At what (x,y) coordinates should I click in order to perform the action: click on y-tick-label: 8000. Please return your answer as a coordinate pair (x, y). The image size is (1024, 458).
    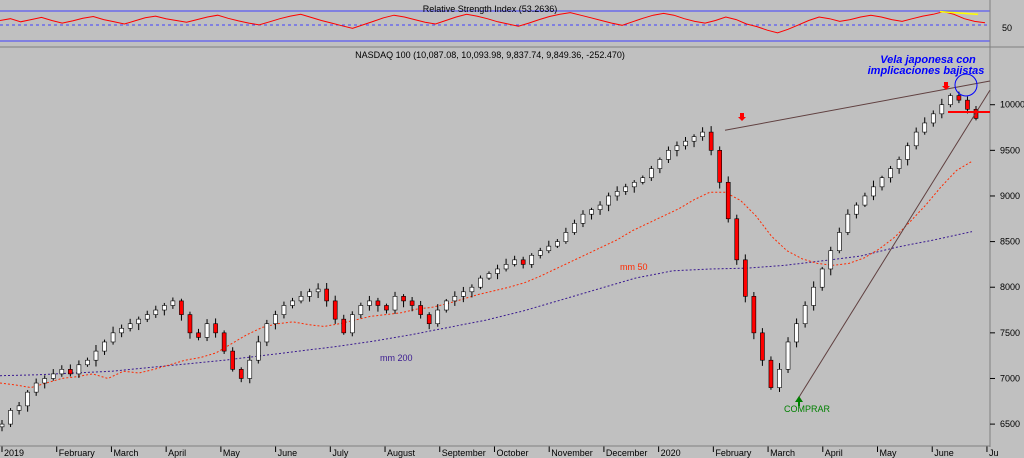
    Looking at the image, I should click on (1010, 287).